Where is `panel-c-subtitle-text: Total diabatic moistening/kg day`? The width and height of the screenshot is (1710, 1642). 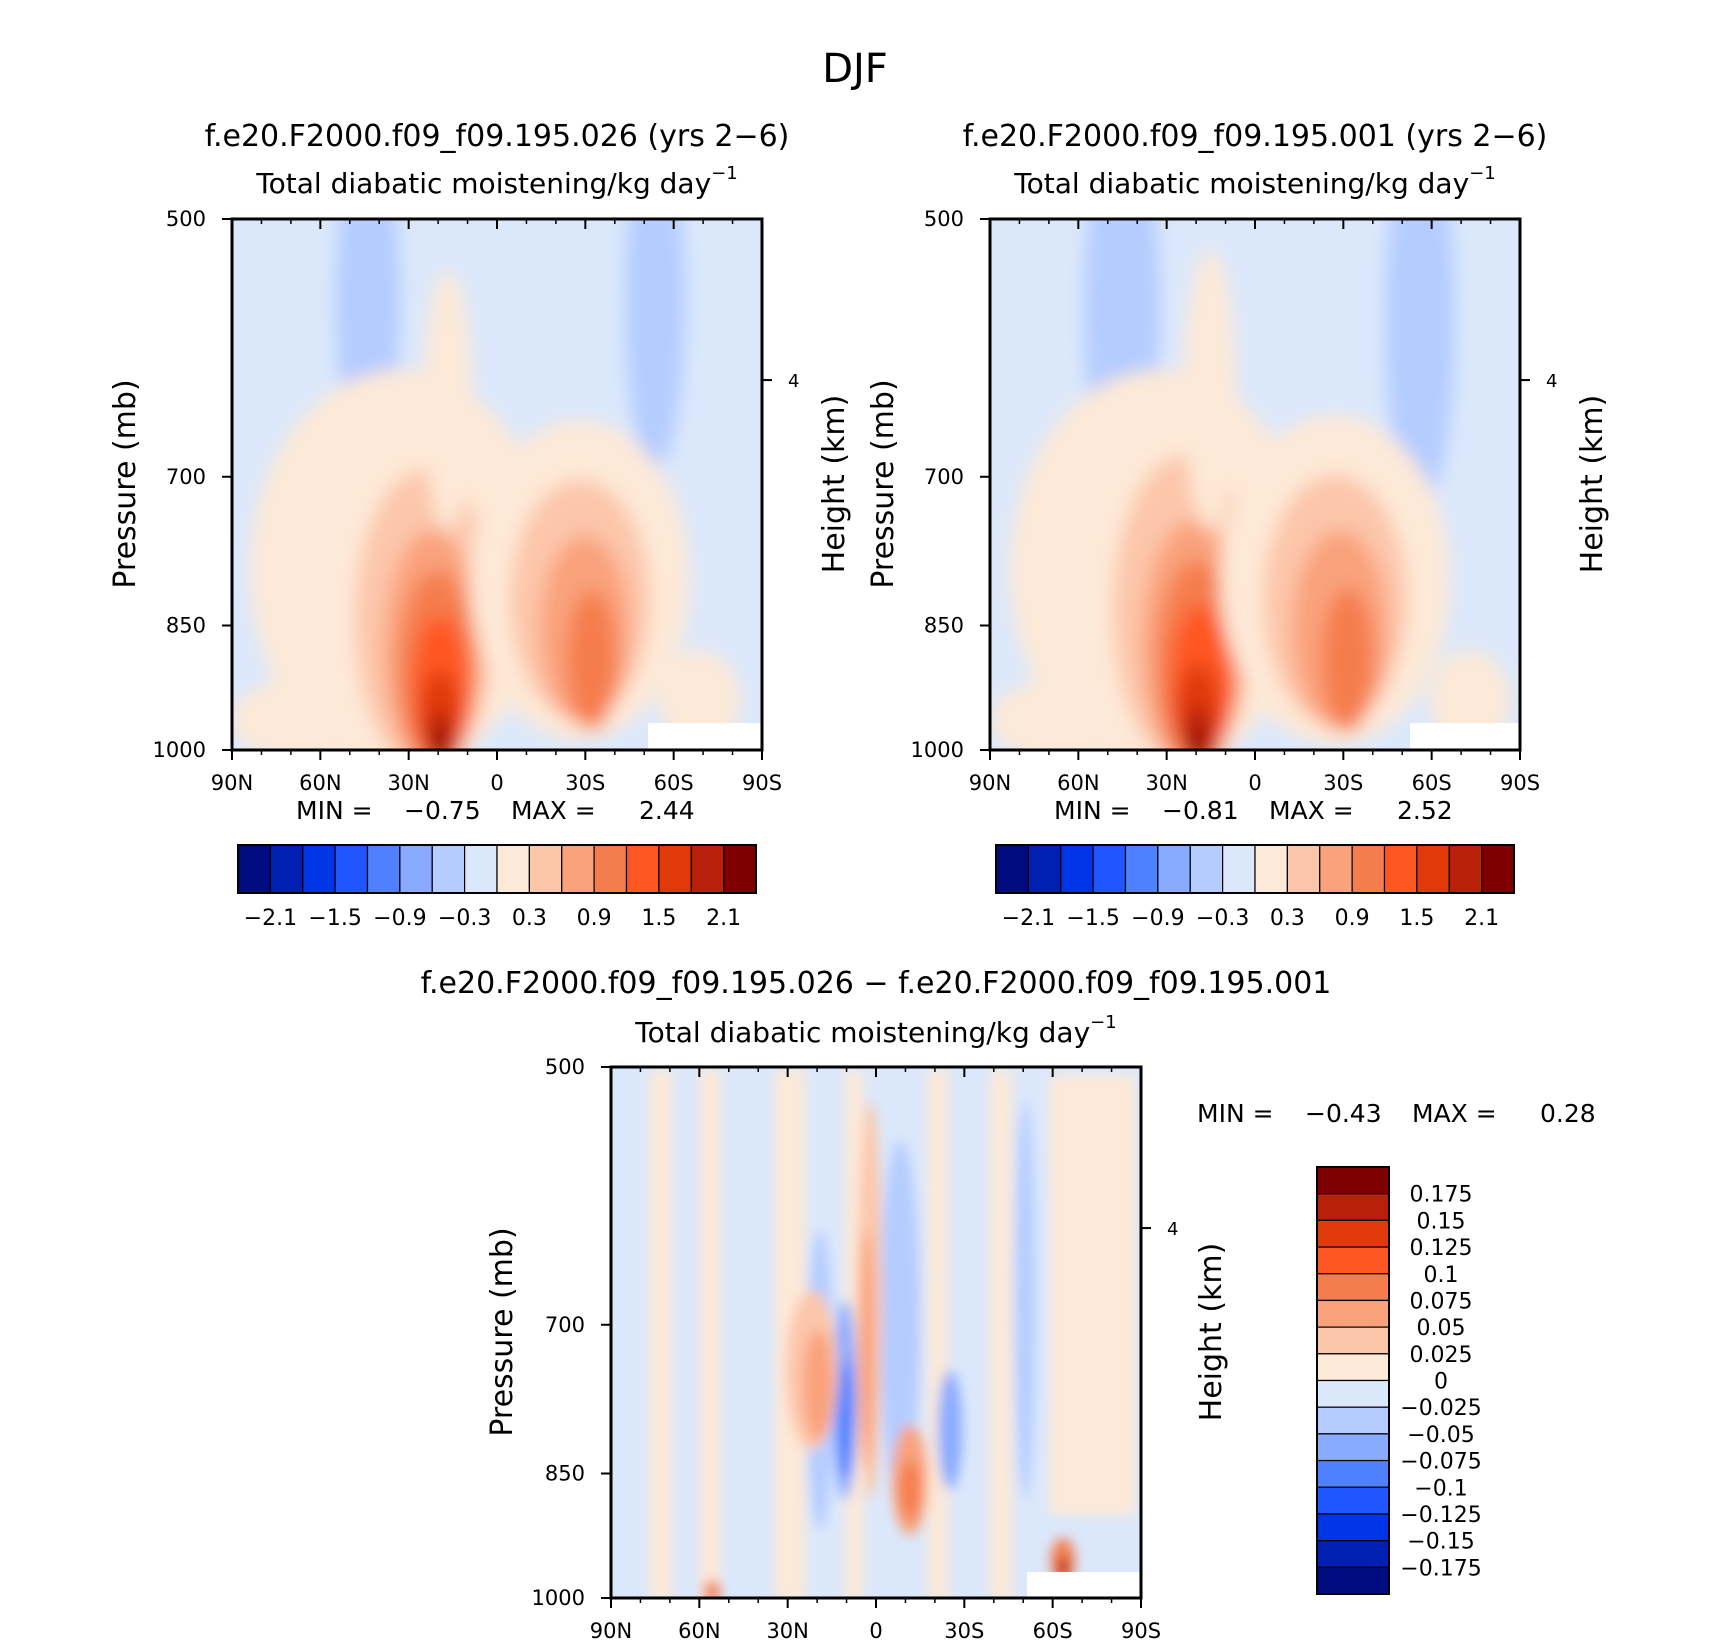 panel-c-subtitle-text: Total diabatic moistening/kg day is located at coordinates (862, 1032).